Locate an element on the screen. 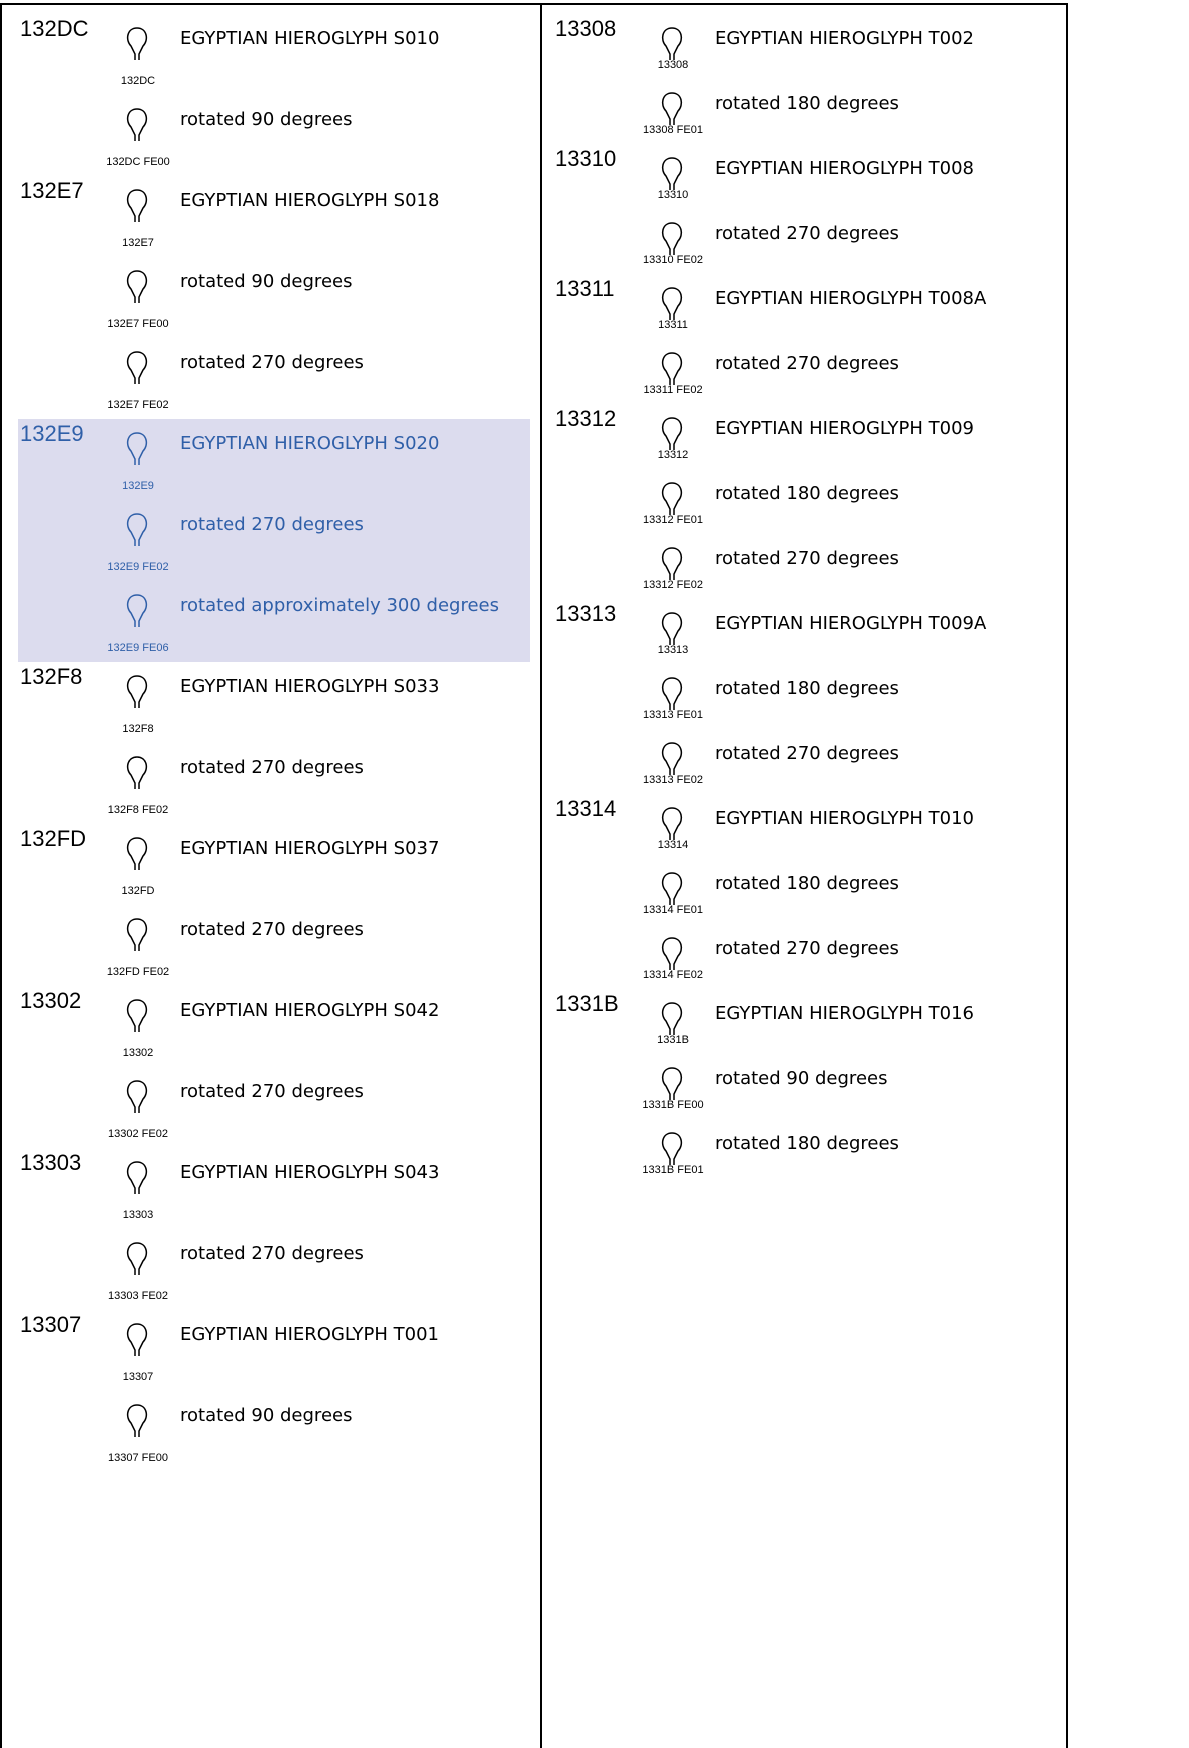 The height and width of the screenshot is (1748, 1189). variant-row: 13310 FE02 rotated 270 degrees is located at coordinates (809, 241).